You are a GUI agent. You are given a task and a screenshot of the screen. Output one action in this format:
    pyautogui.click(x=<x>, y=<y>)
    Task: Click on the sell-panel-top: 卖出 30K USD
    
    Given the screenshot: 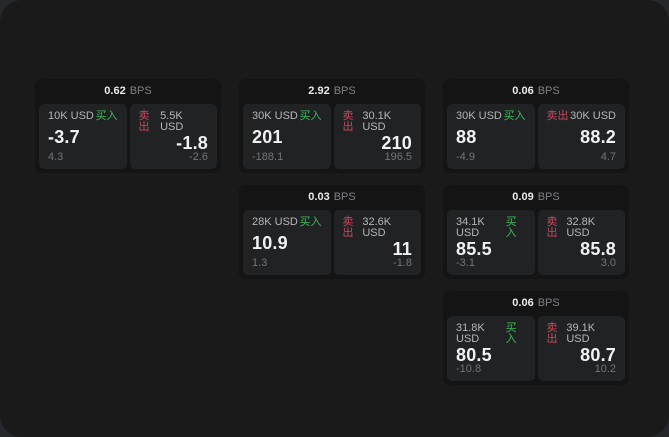 What is the action you would take?
    pyautogui.click(x=582, y=116)
    